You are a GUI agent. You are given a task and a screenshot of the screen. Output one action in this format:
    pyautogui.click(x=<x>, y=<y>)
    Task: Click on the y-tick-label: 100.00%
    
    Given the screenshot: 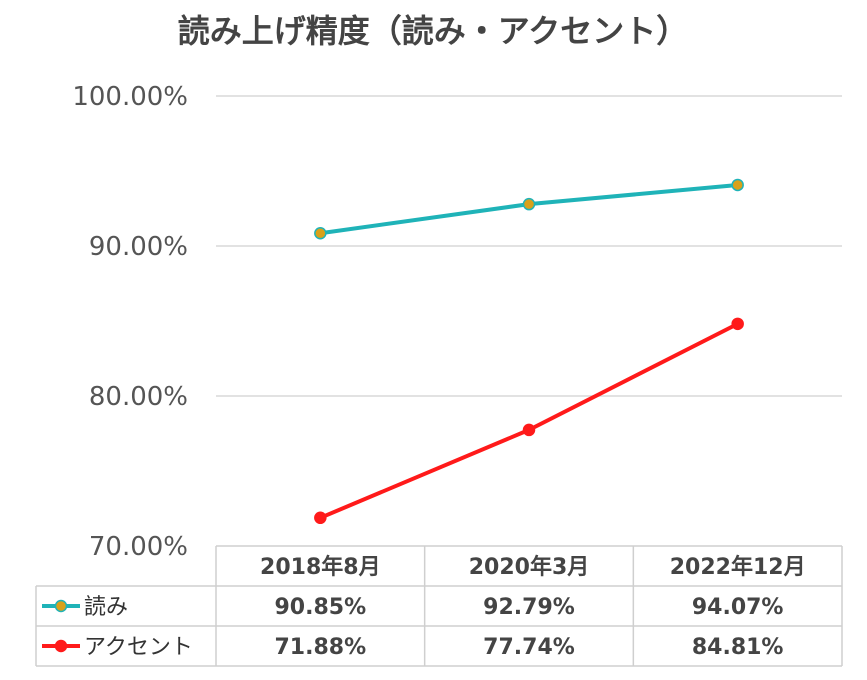 What is the action you would take?
    pyautogui.click(x=130, y=97)
    